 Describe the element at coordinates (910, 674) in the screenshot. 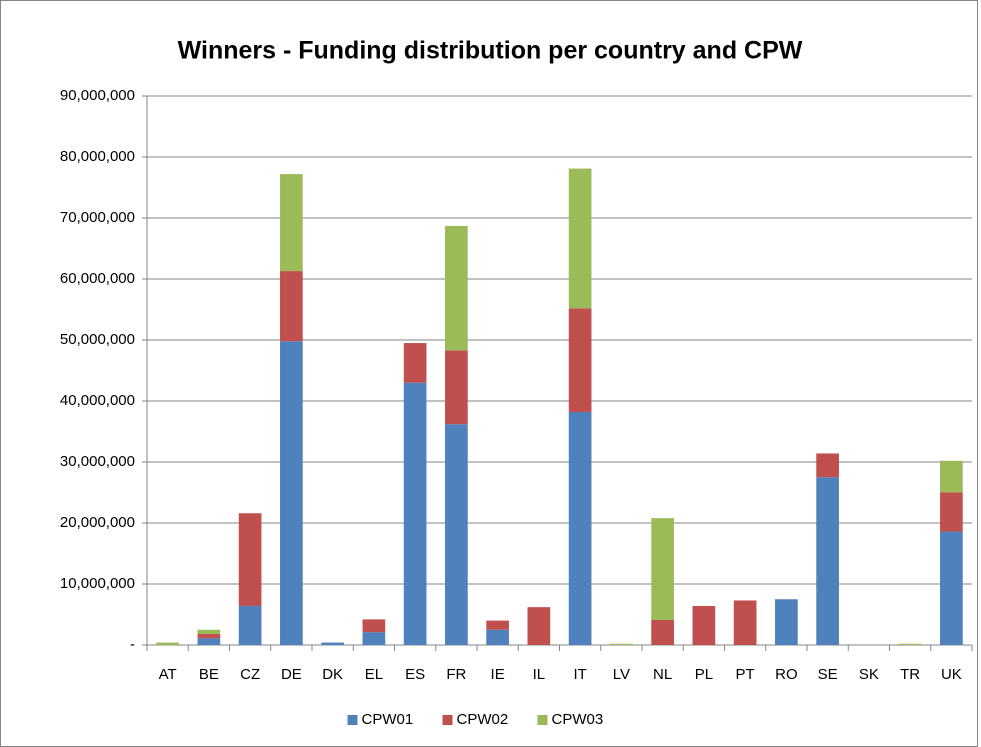

I see `x-tick-label: TR` at that location.